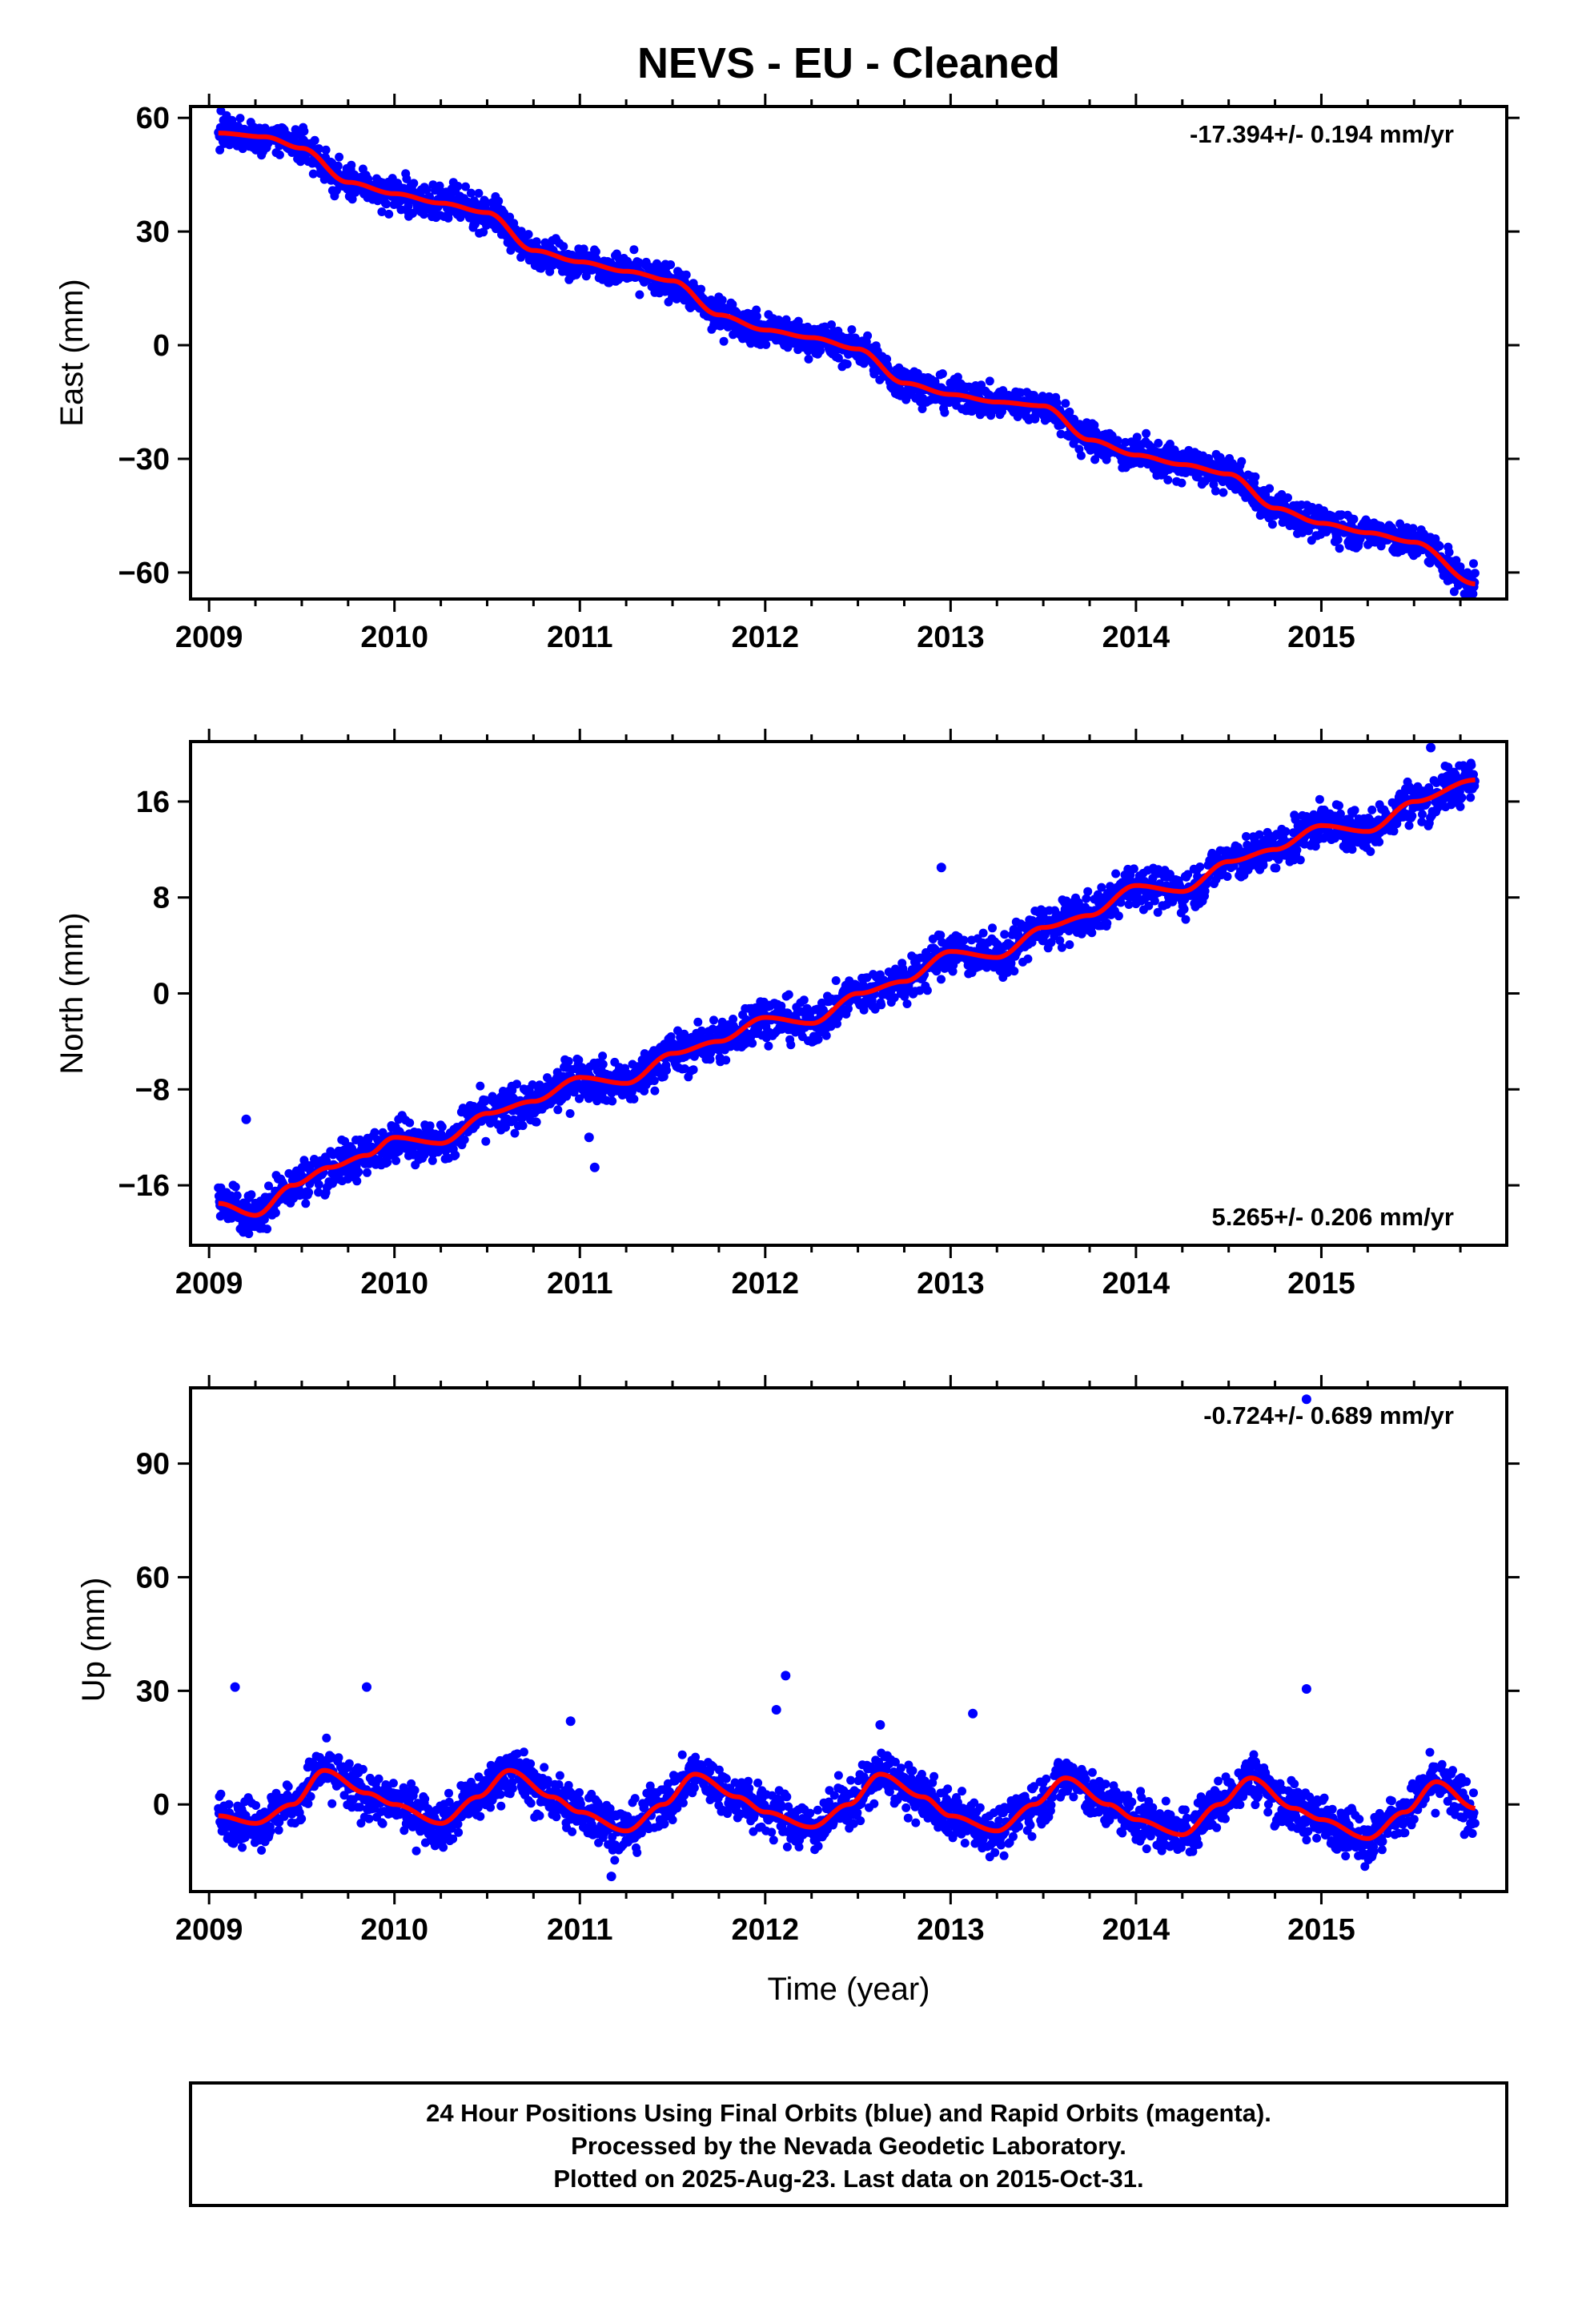 This screenshot has height=2324, width=1582. Describe the element at coordinates (1321, 1284) in the screenshot. I see `north-x-tick-label: 2015` at that location.